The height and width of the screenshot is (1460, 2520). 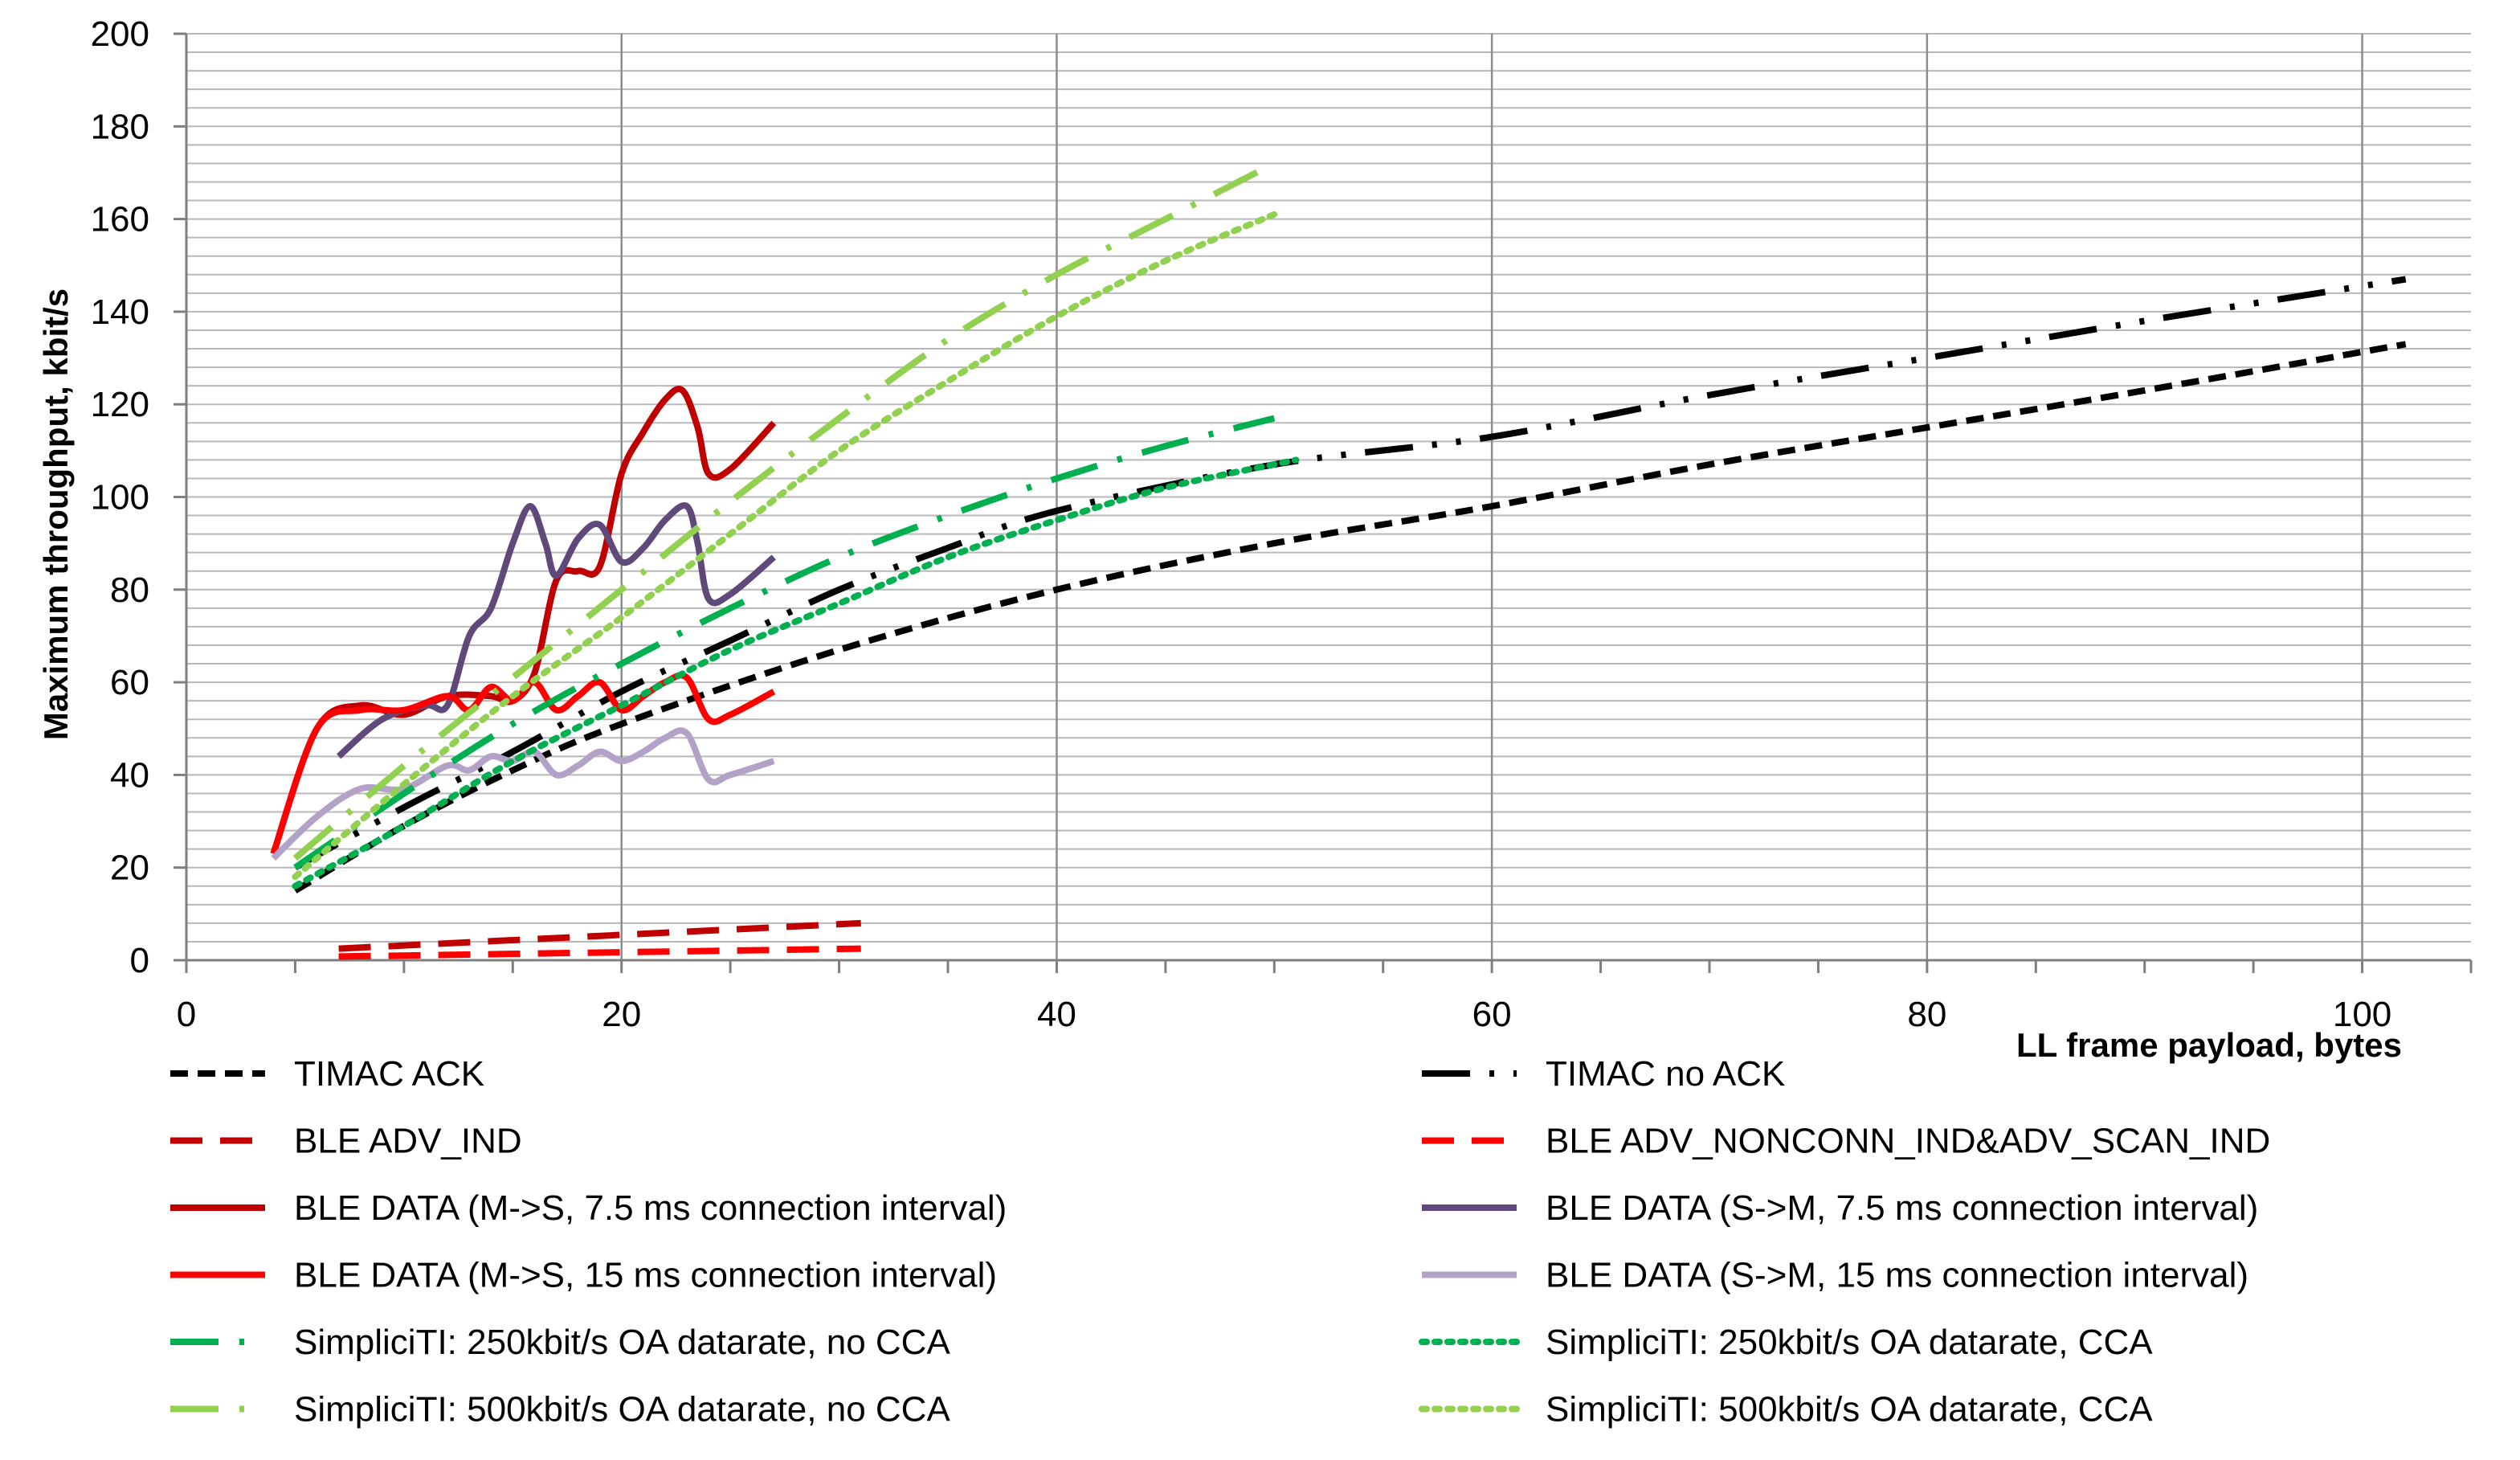 I want to click on y-axis-title: Maximum throughput, kbit/s, so click(x=56, y=514).